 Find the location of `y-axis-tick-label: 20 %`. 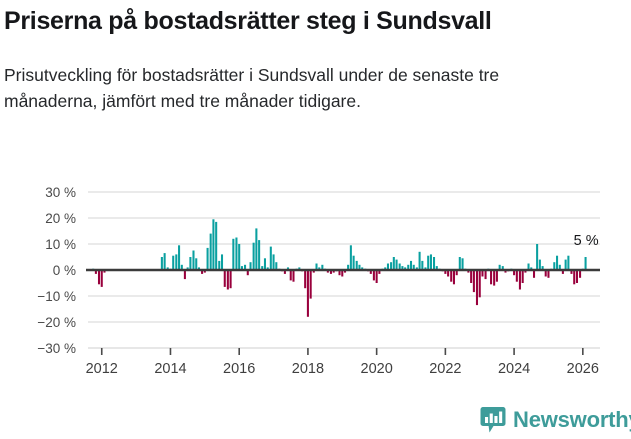

y-axis-tick-label: 20 % is located at coordinates (60, 218).